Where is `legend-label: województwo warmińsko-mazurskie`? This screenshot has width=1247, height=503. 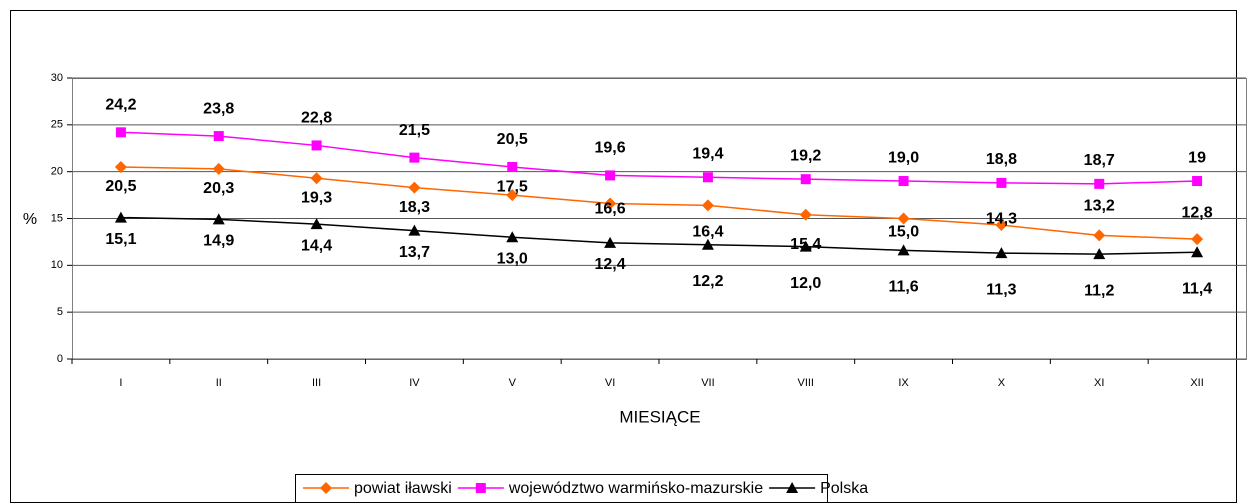
legend-label: województwo warmińsko-mazurskie is located at coordinates (635, 488).